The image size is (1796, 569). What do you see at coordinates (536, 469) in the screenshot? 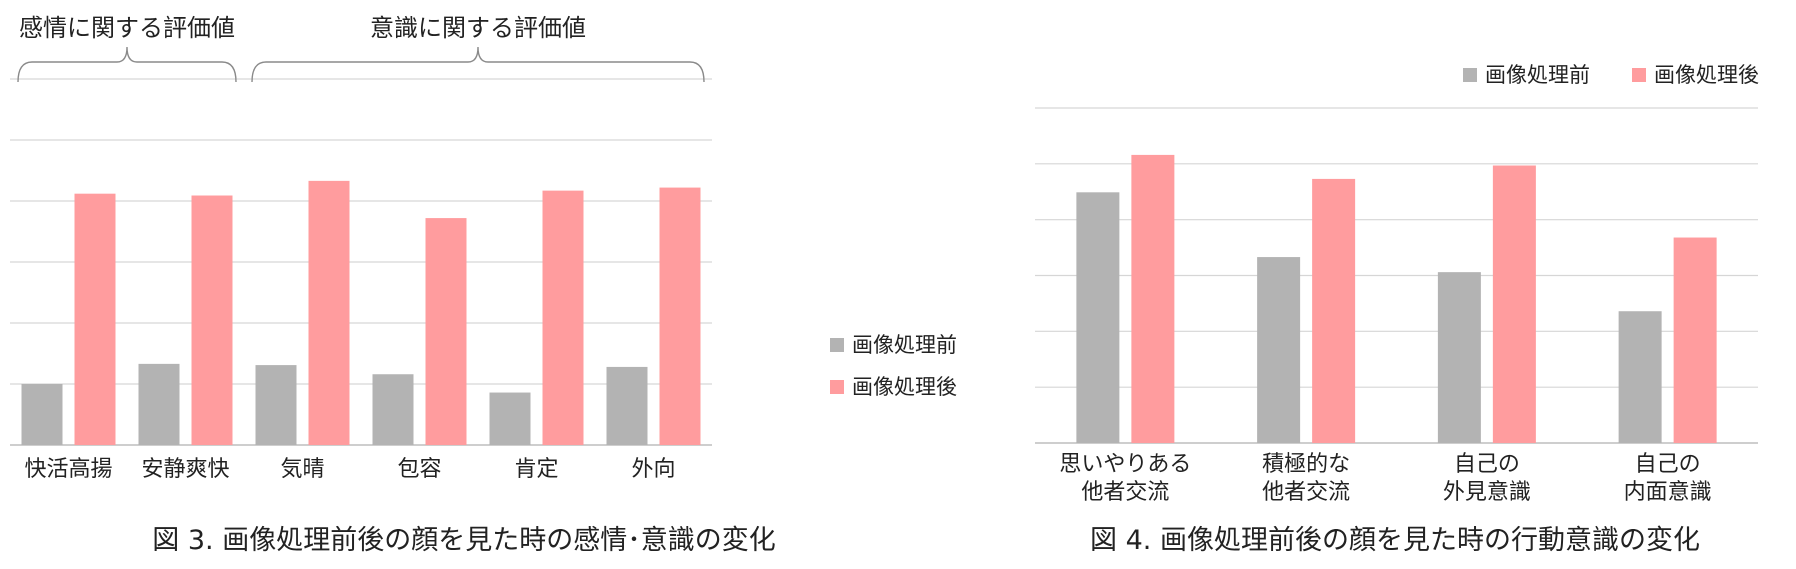
I see `x-tick-label: 肯定` at bounding box center [536, 469].